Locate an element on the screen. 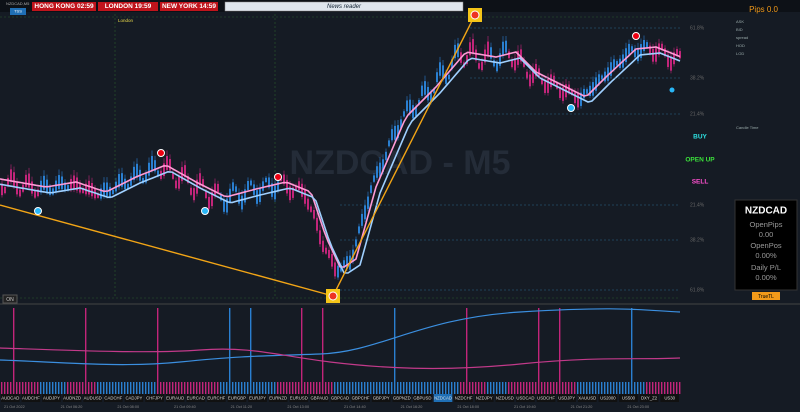  symbol-tab-label: GBPNZD is located at coordinates (402, 398).